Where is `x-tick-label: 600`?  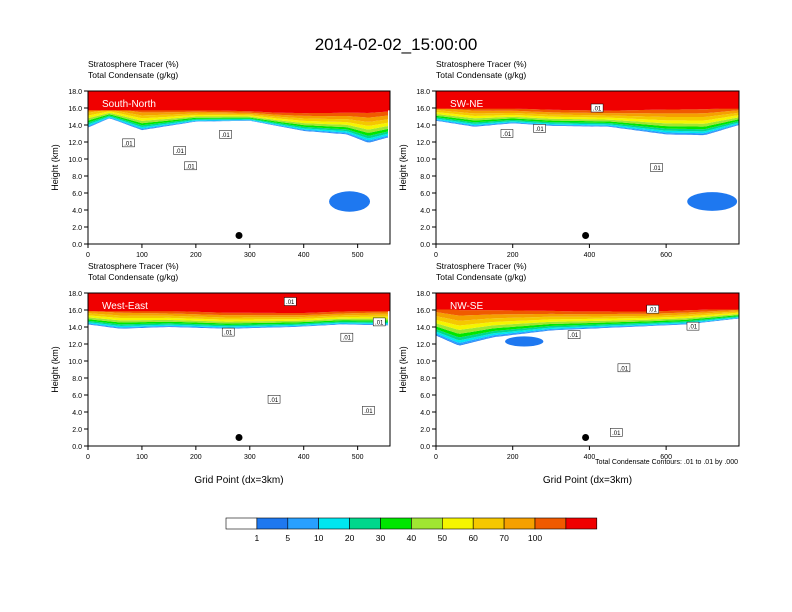 x-tick-label: 600 is located at coordinates (666, 457).